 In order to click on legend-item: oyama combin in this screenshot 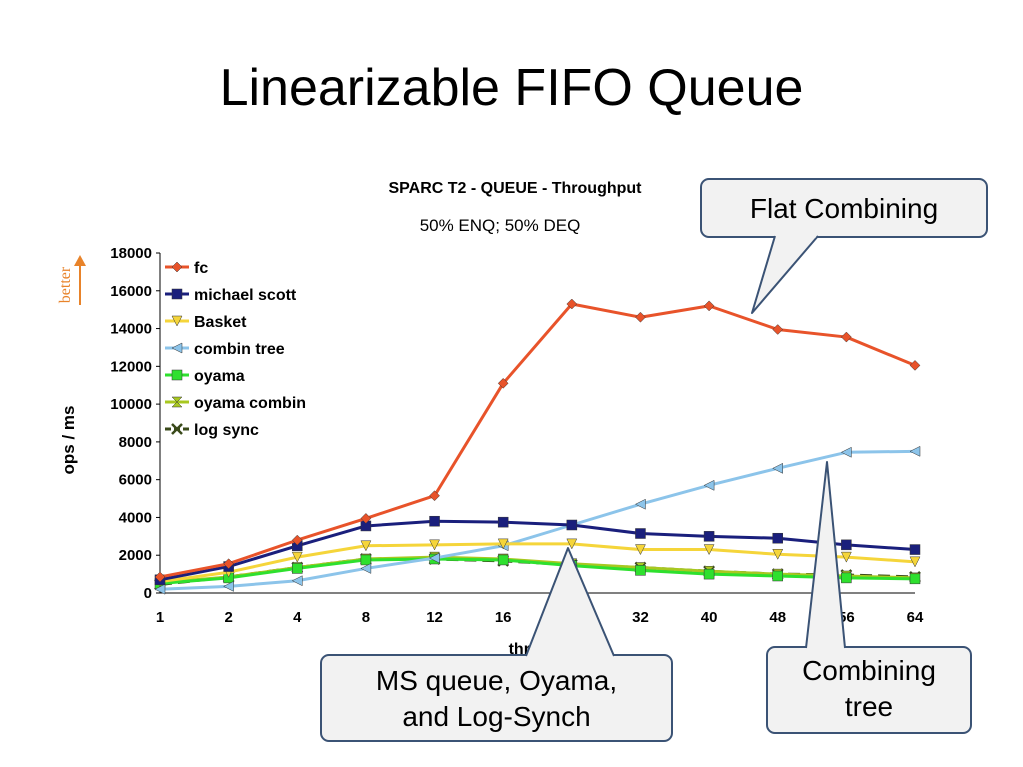, I will do `click(235, 403)`.